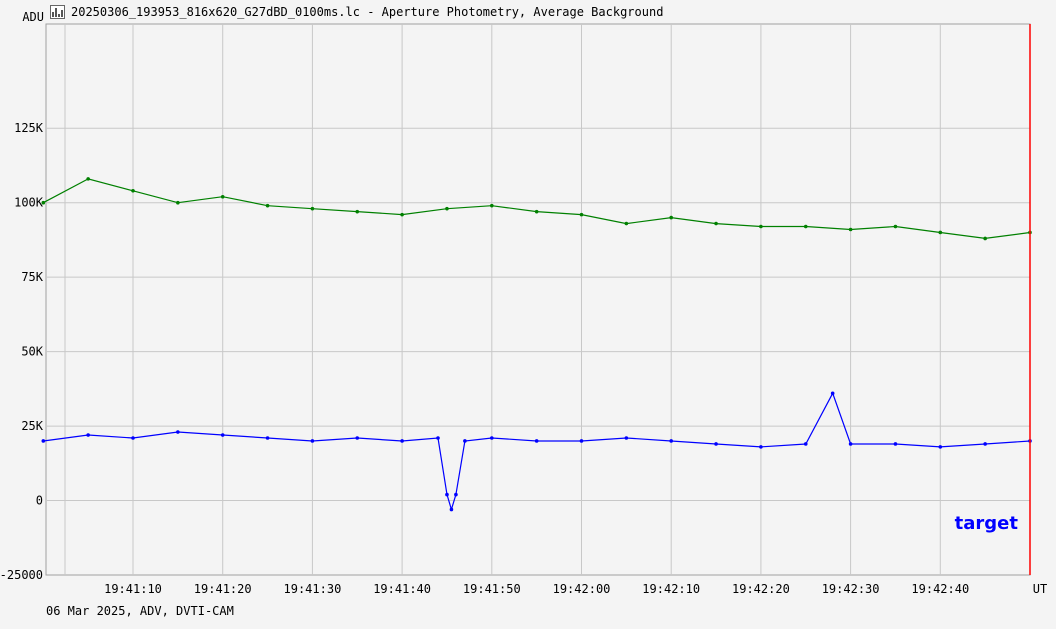 The image size is (1056, 629). What do you see at coordinates (402, 589) in the screenshot?
I see `x-tick-label: 19:41:40` at bounding box center [402, 589].